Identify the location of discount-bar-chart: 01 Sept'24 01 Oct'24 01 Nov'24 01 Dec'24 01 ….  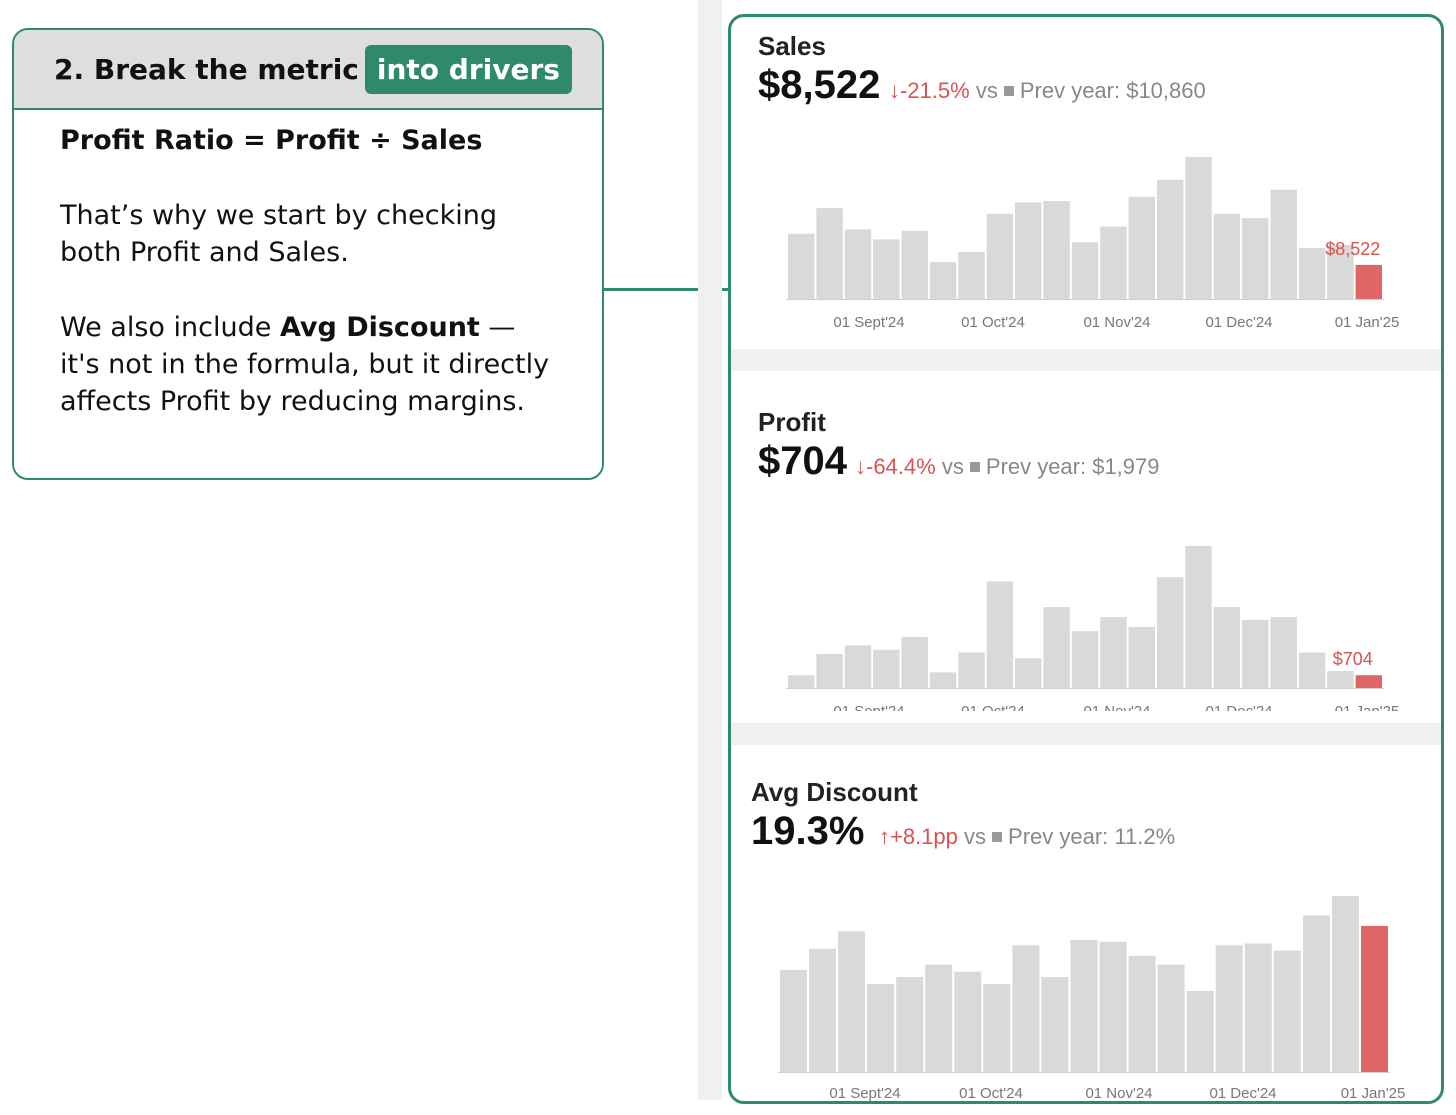
(1092, 999).